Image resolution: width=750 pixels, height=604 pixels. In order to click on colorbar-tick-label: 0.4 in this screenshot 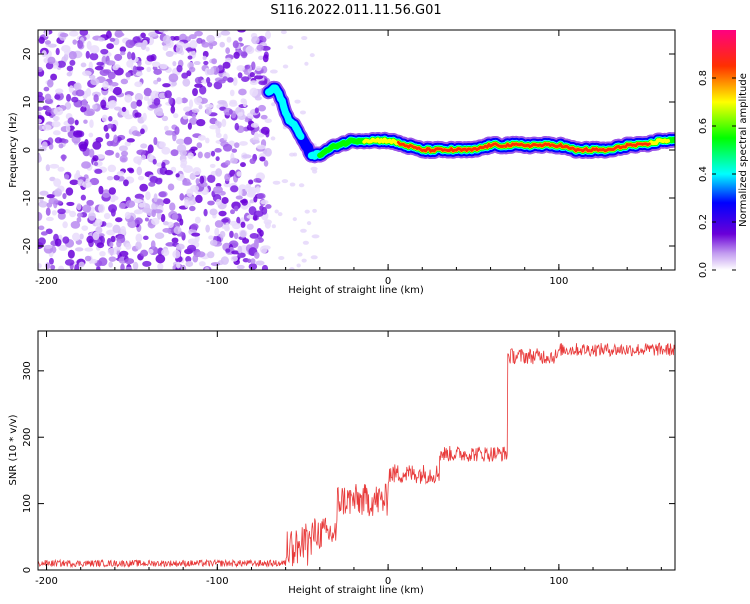, I will do `click(703, 174)`.